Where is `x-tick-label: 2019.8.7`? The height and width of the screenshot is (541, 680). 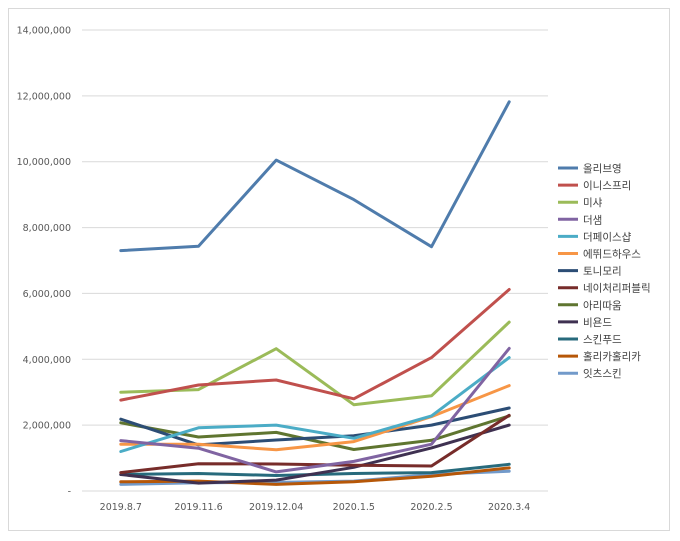
x-tick-label: 2019.8.7 is located at coordinates (121, 507).